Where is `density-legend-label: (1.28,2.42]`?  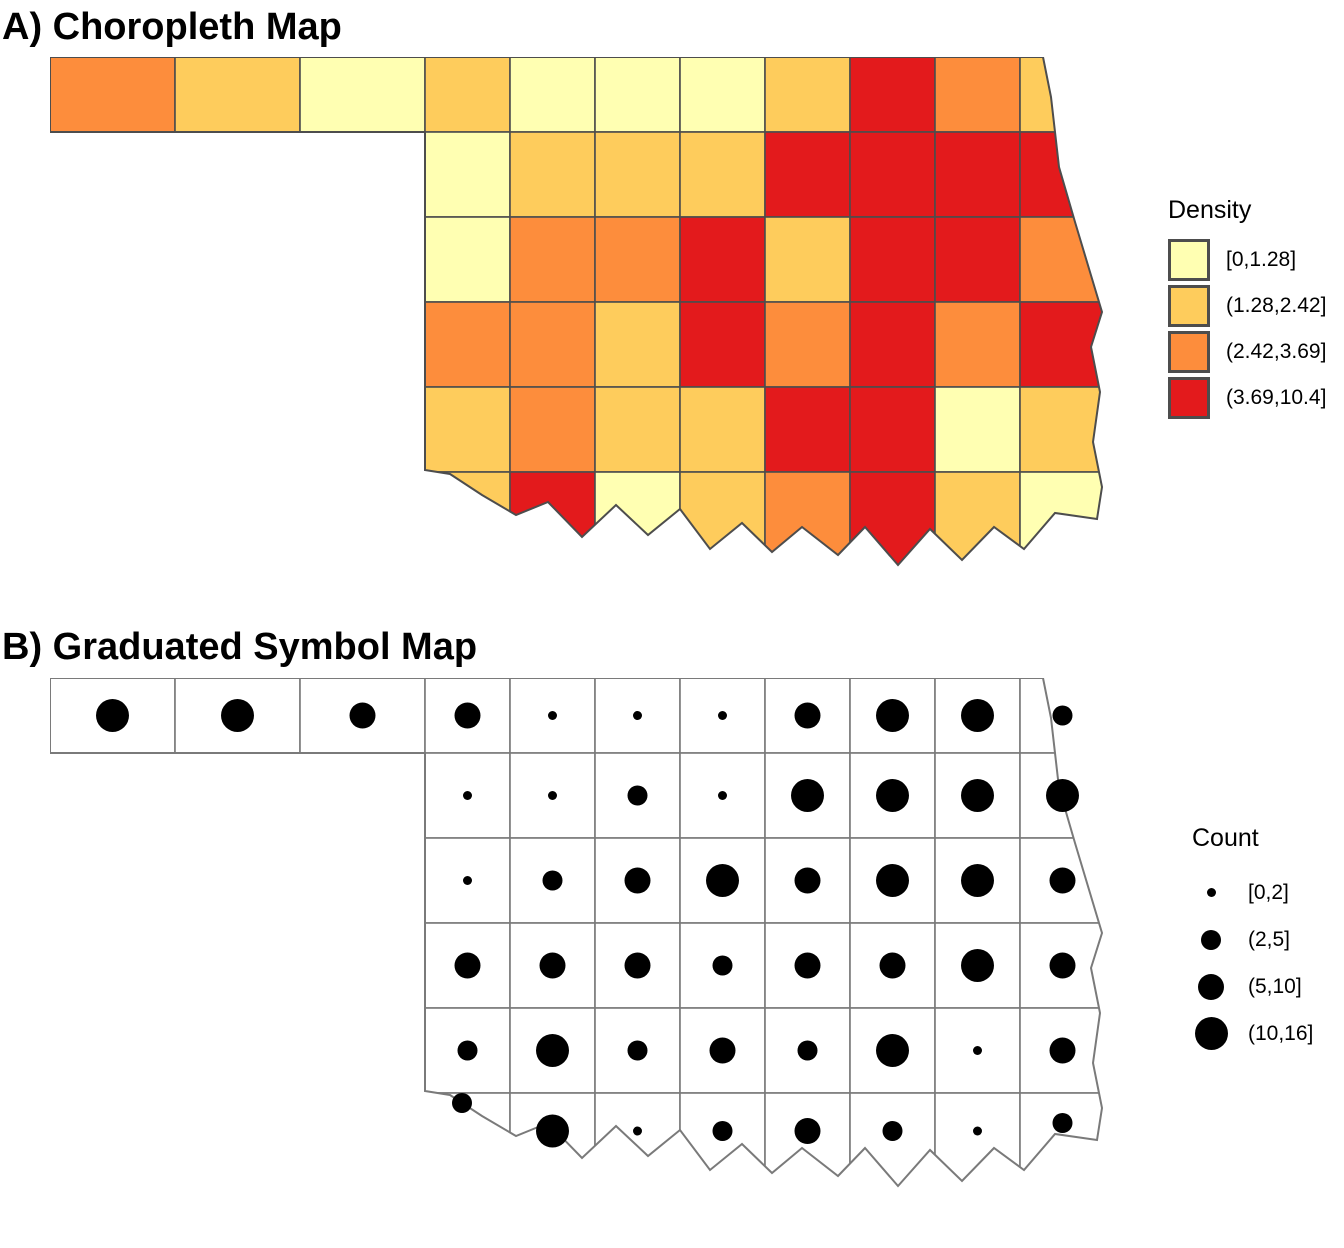 density-legend-label: (1.28,2.42] is located at coordinates (1276, 305).